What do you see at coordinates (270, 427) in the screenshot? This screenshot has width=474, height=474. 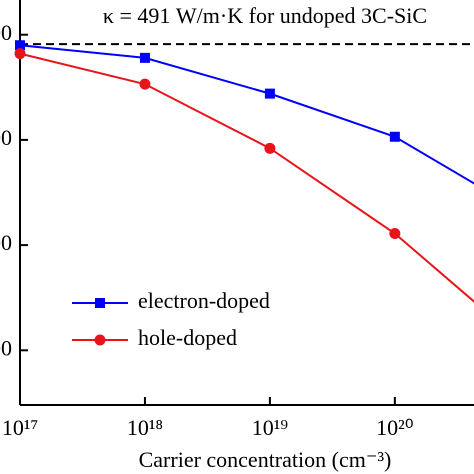 I see `x-tick-label: 10¹⁹` at bounding box center [270, 427].